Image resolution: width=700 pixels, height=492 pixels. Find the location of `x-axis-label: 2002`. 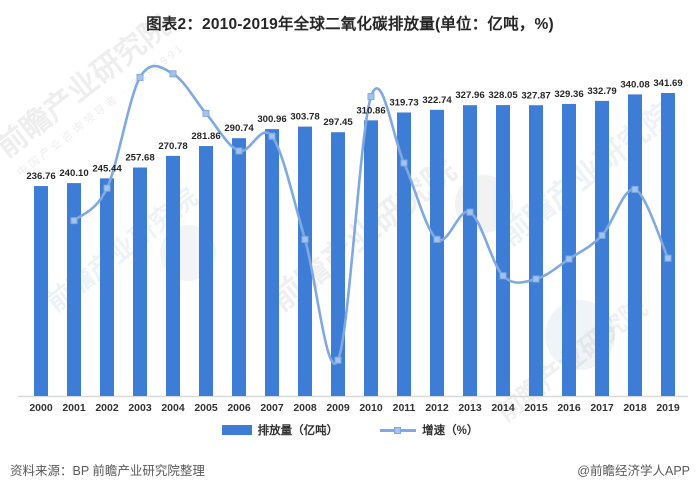

x-axis-label: 2002 is located at coordinates (107, 408).